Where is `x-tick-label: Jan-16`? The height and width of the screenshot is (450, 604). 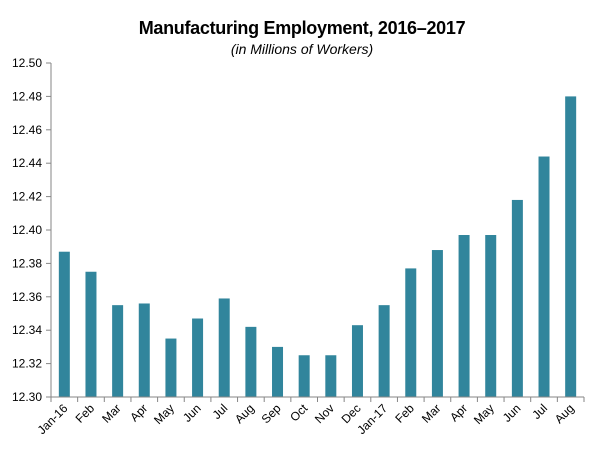
x-tick-label: Jan-16 is located at coordinates (53, 419).